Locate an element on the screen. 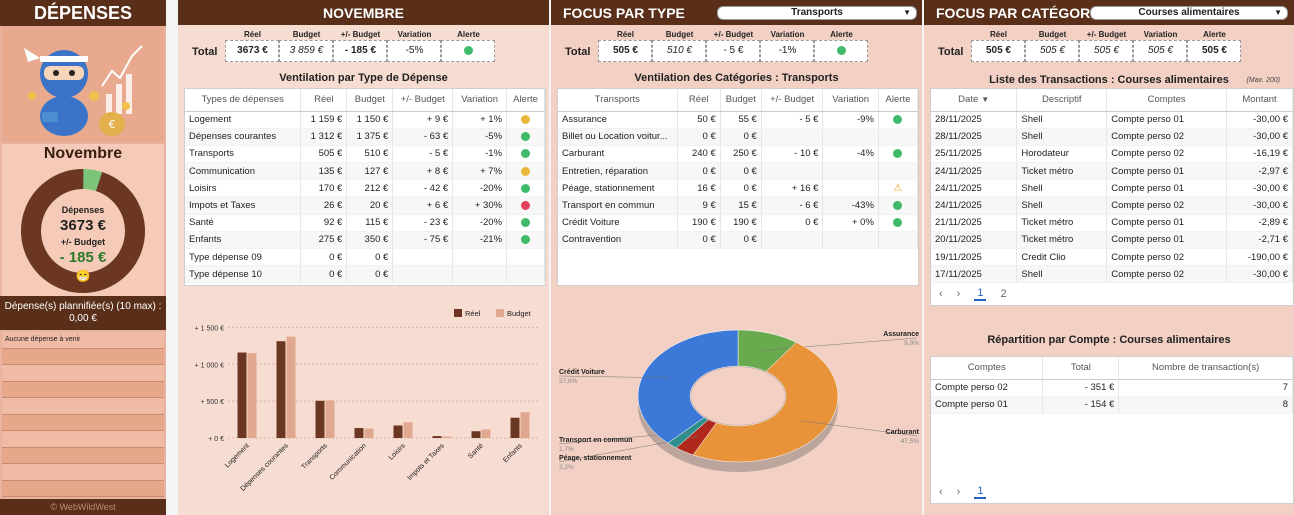  transaction-cell: Ticket métro is located at coordinates (1062, 240).